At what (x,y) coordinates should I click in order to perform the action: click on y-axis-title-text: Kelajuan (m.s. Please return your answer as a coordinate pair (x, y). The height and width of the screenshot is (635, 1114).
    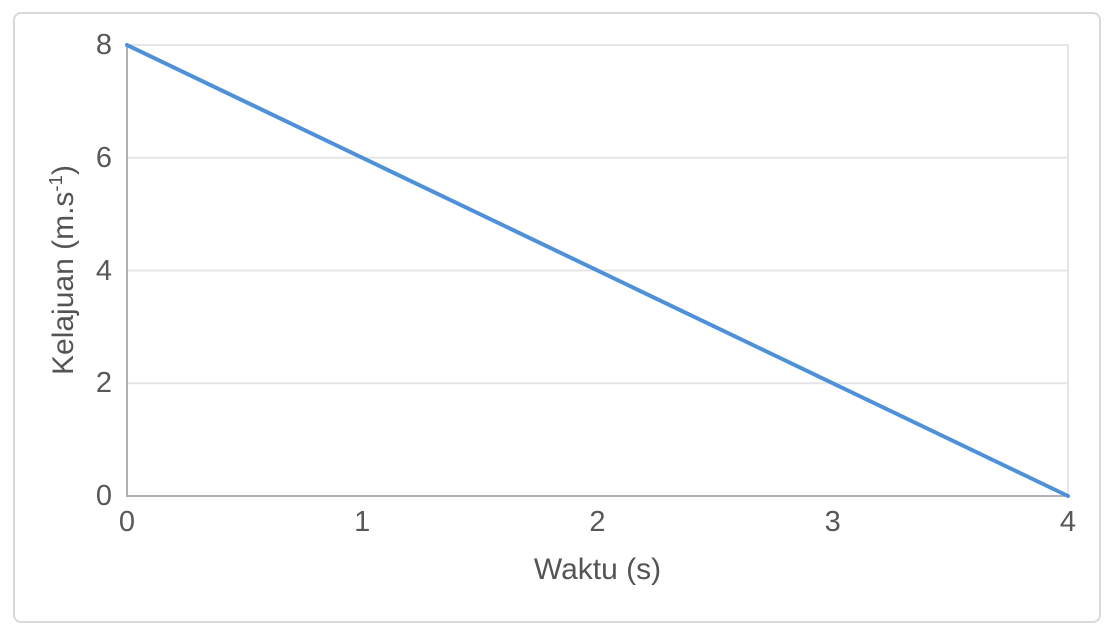
    Looking at the image, I should click on (63, 283).